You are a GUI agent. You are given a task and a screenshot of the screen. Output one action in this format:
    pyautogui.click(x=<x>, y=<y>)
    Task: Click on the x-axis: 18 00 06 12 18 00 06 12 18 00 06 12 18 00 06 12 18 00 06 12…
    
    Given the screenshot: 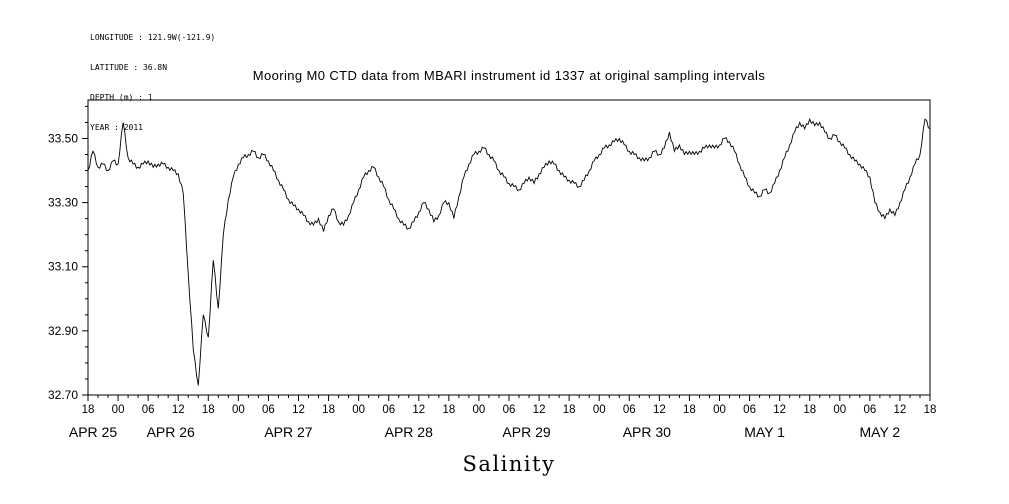 What is the action you would take?
    pyautogui.click(x=503, y=417)
    